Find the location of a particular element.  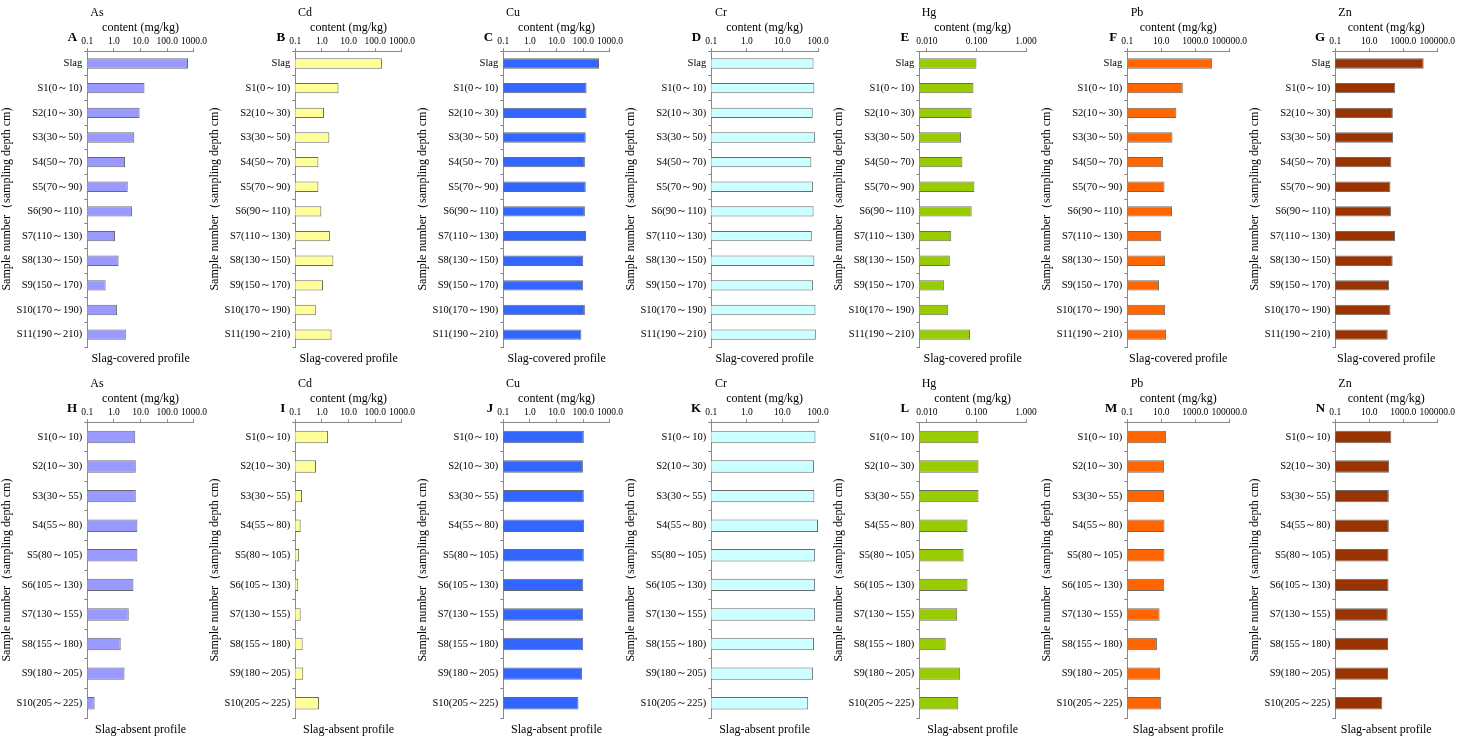

text: J is located at coordinates (490, 407).